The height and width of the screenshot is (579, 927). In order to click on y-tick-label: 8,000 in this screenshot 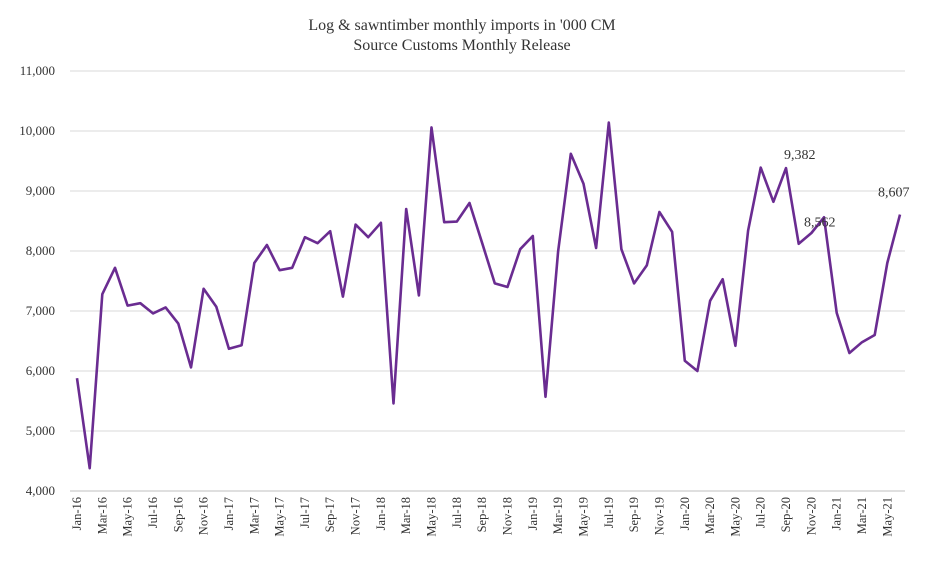, I will do `click(40, 250)`.